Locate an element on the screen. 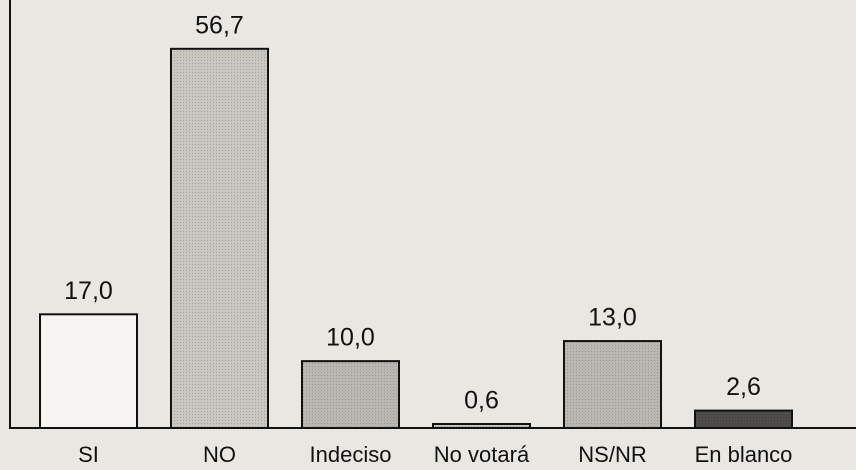 This screenshot has height=470, width=856. value-label: 2,6 is located at coordinates (743, 387).